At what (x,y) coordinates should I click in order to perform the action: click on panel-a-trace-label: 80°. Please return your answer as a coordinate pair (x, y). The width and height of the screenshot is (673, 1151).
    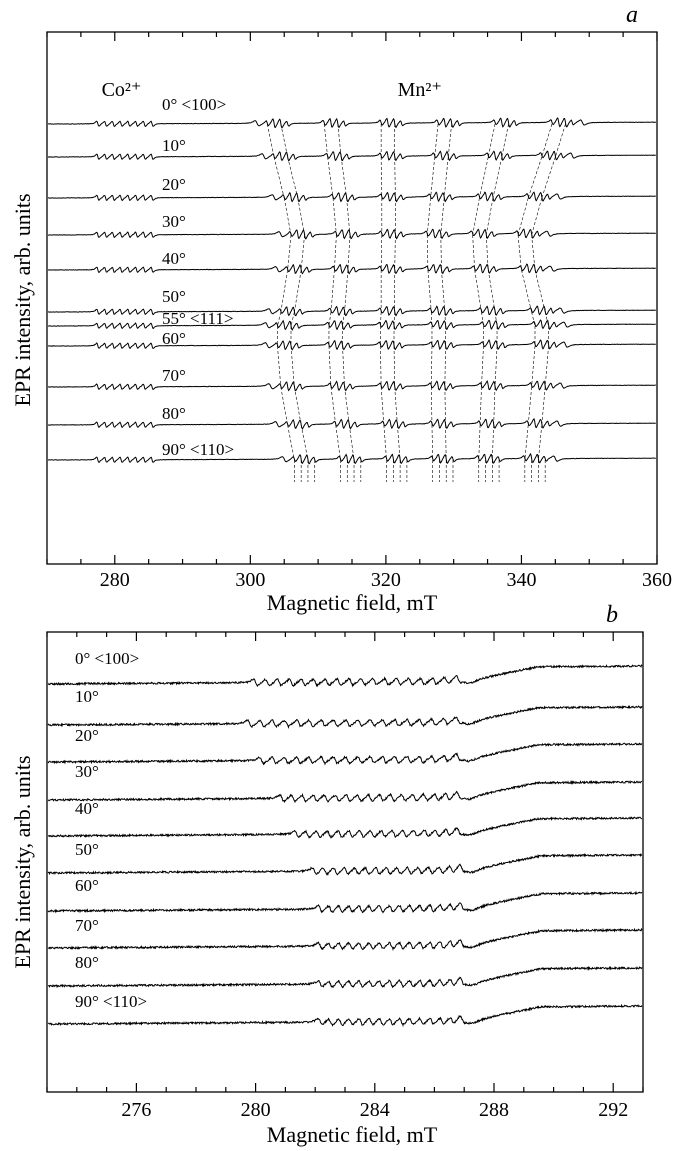
    Looking at the image, I should click on (174, 413).